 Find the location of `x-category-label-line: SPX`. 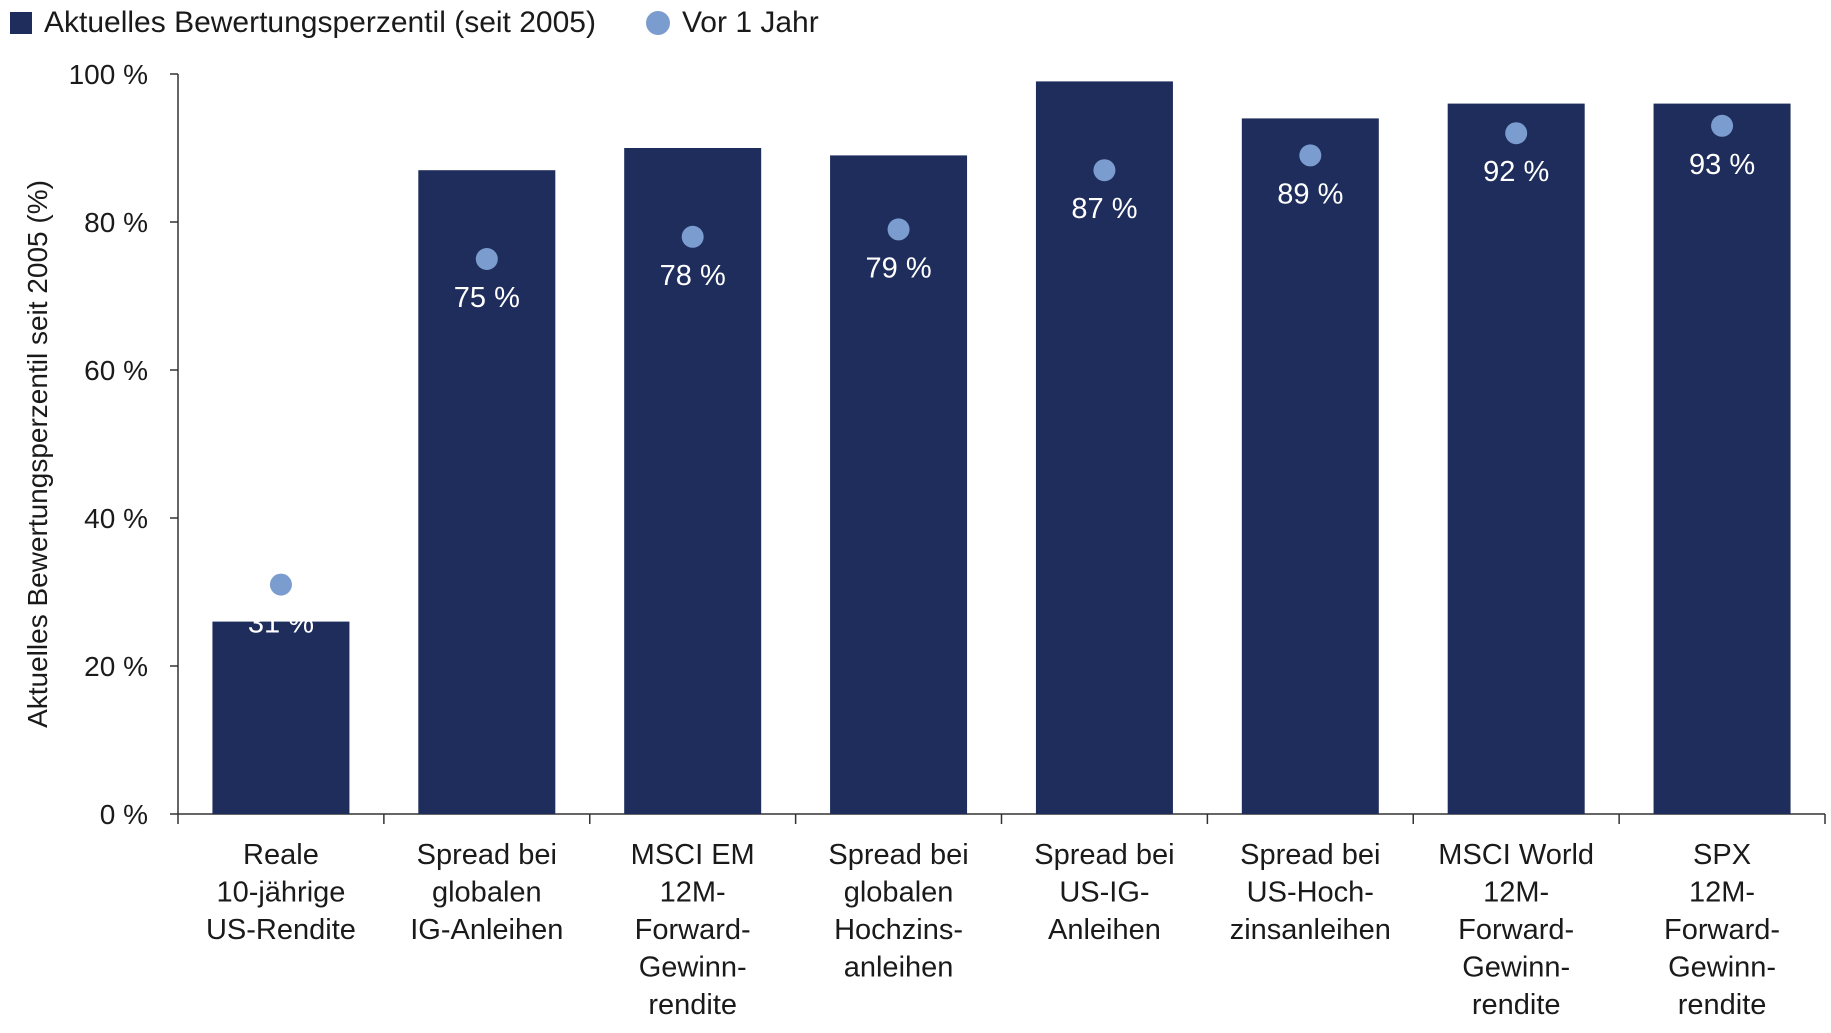

x-category-label-line: SPX is located at coordinates (1722, 855).